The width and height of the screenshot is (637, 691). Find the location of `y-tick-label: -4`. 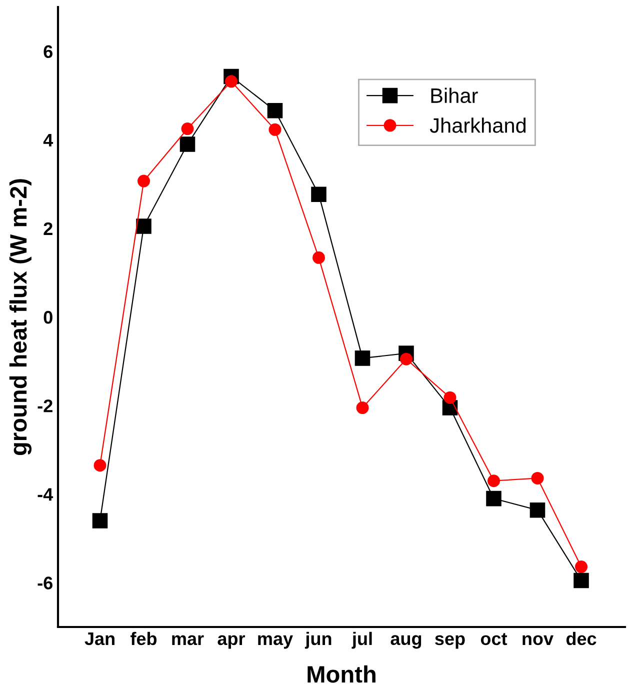

y-tick-label: -4 is located at coordinates (46, 494).